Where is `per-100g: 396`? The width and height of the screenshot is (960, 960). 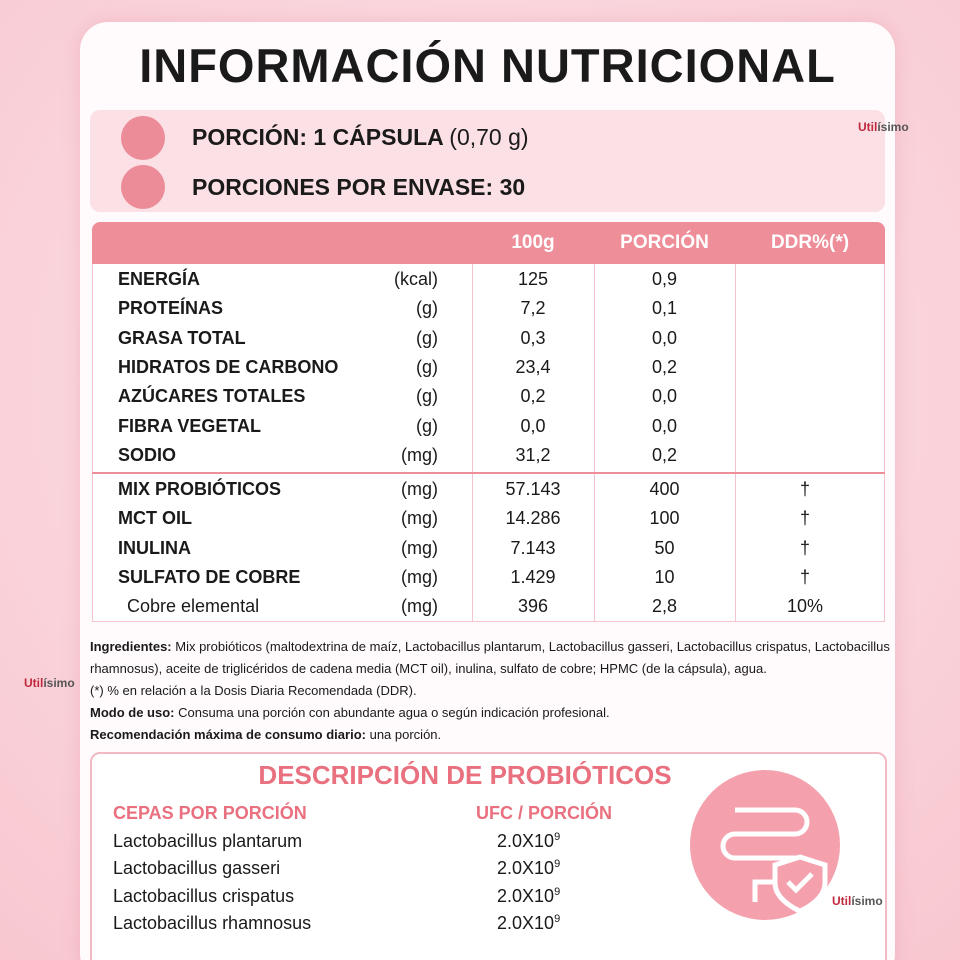
per-100g: 396 is located at coordinates (533, 606).